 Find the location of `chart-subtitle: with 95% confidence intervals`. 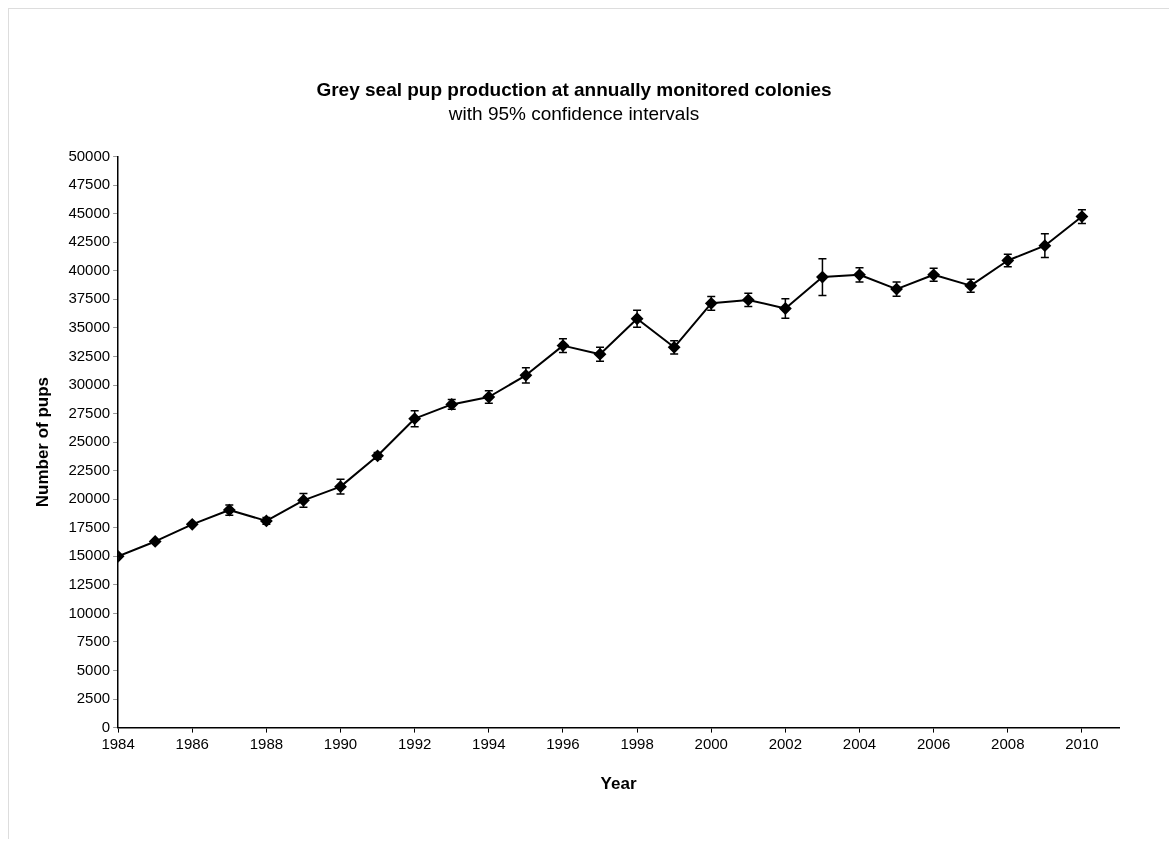

chart-subtitle: with 95% confidence intervals is located at coordinates (573, 114).